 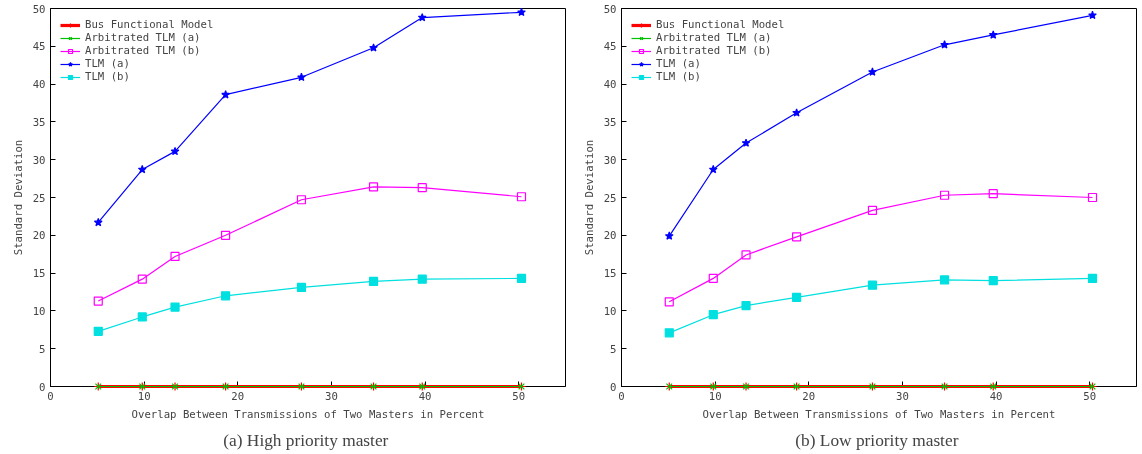 What do you see at coordinates (877, 440) in the screenshot?
I see `text: (b) Low priority master` at bounding box center [877, 440].